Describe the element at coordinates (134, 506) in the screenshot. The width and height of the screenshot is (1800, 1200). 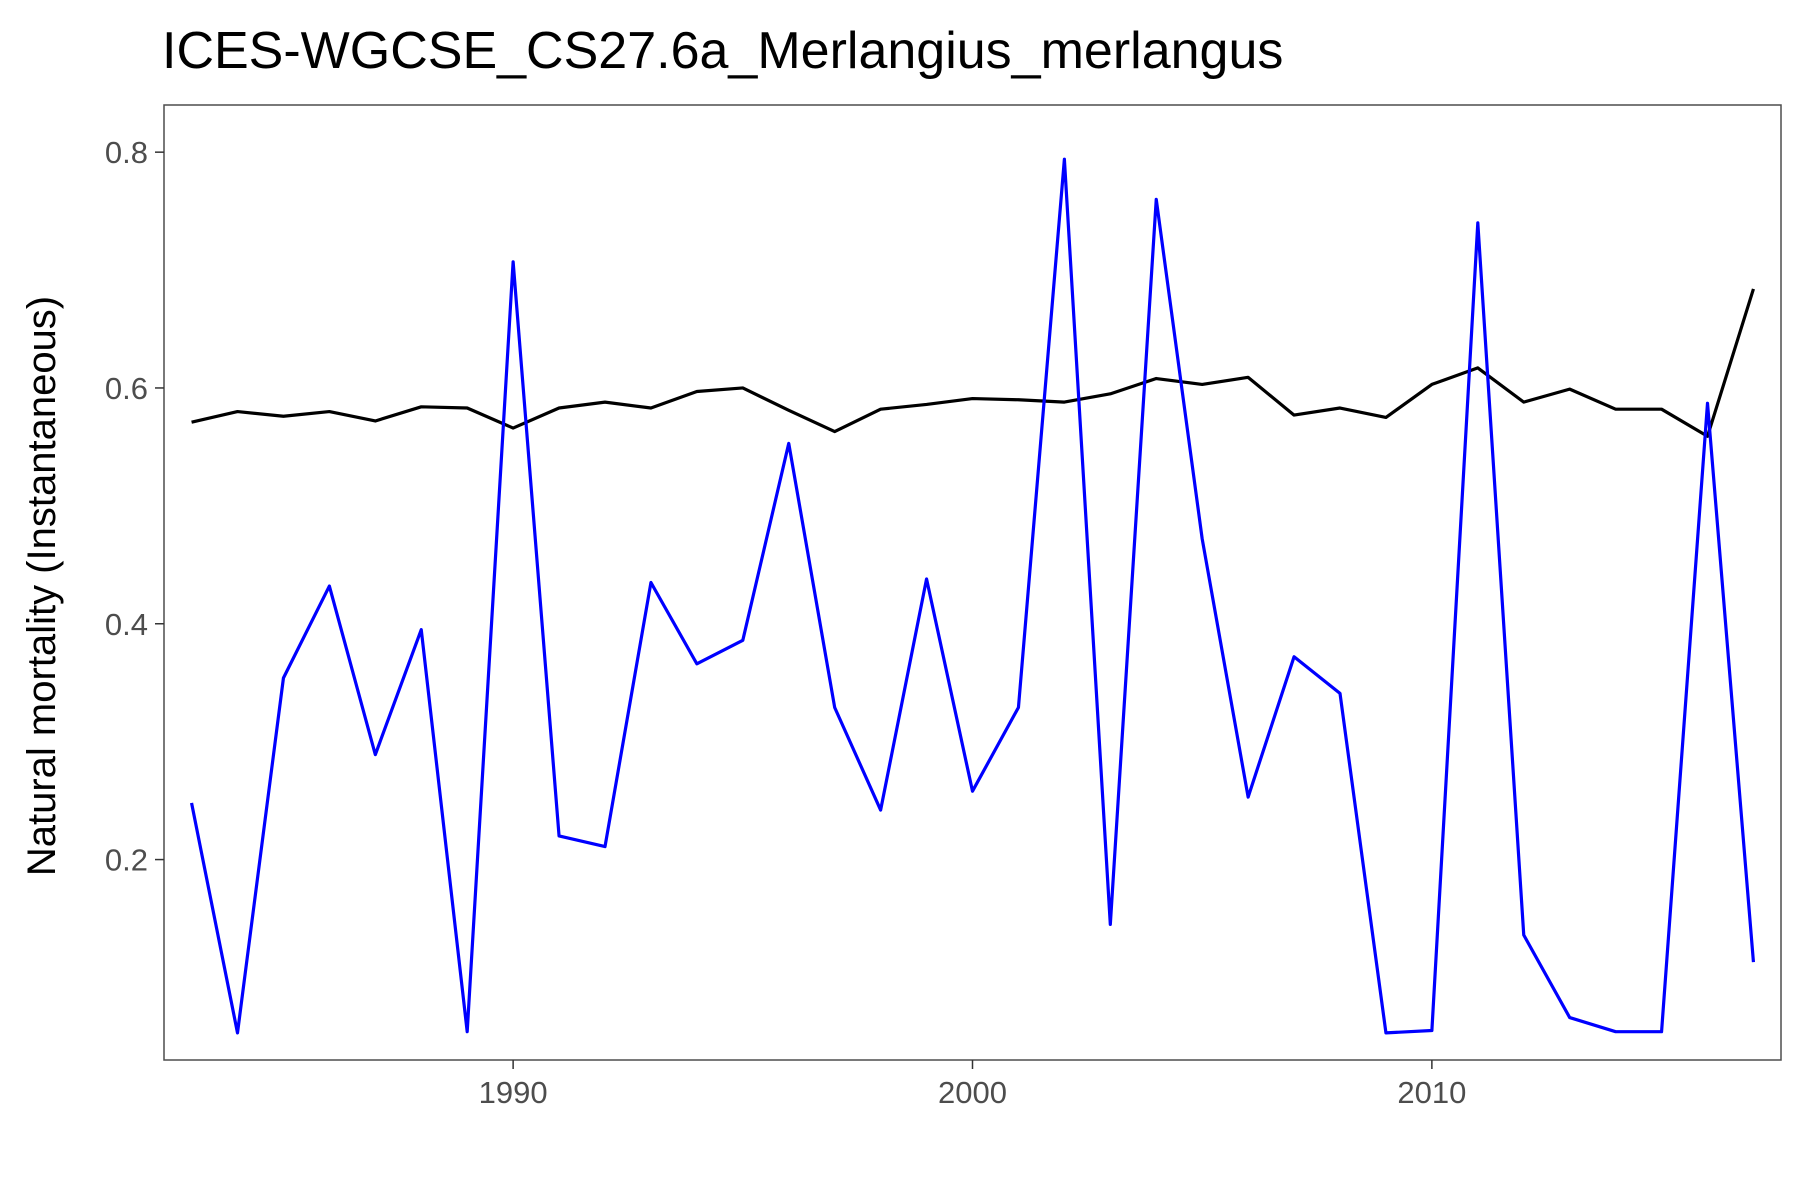
I see `y-axis: 0.2 0.4 0.6 0.8` at that location.